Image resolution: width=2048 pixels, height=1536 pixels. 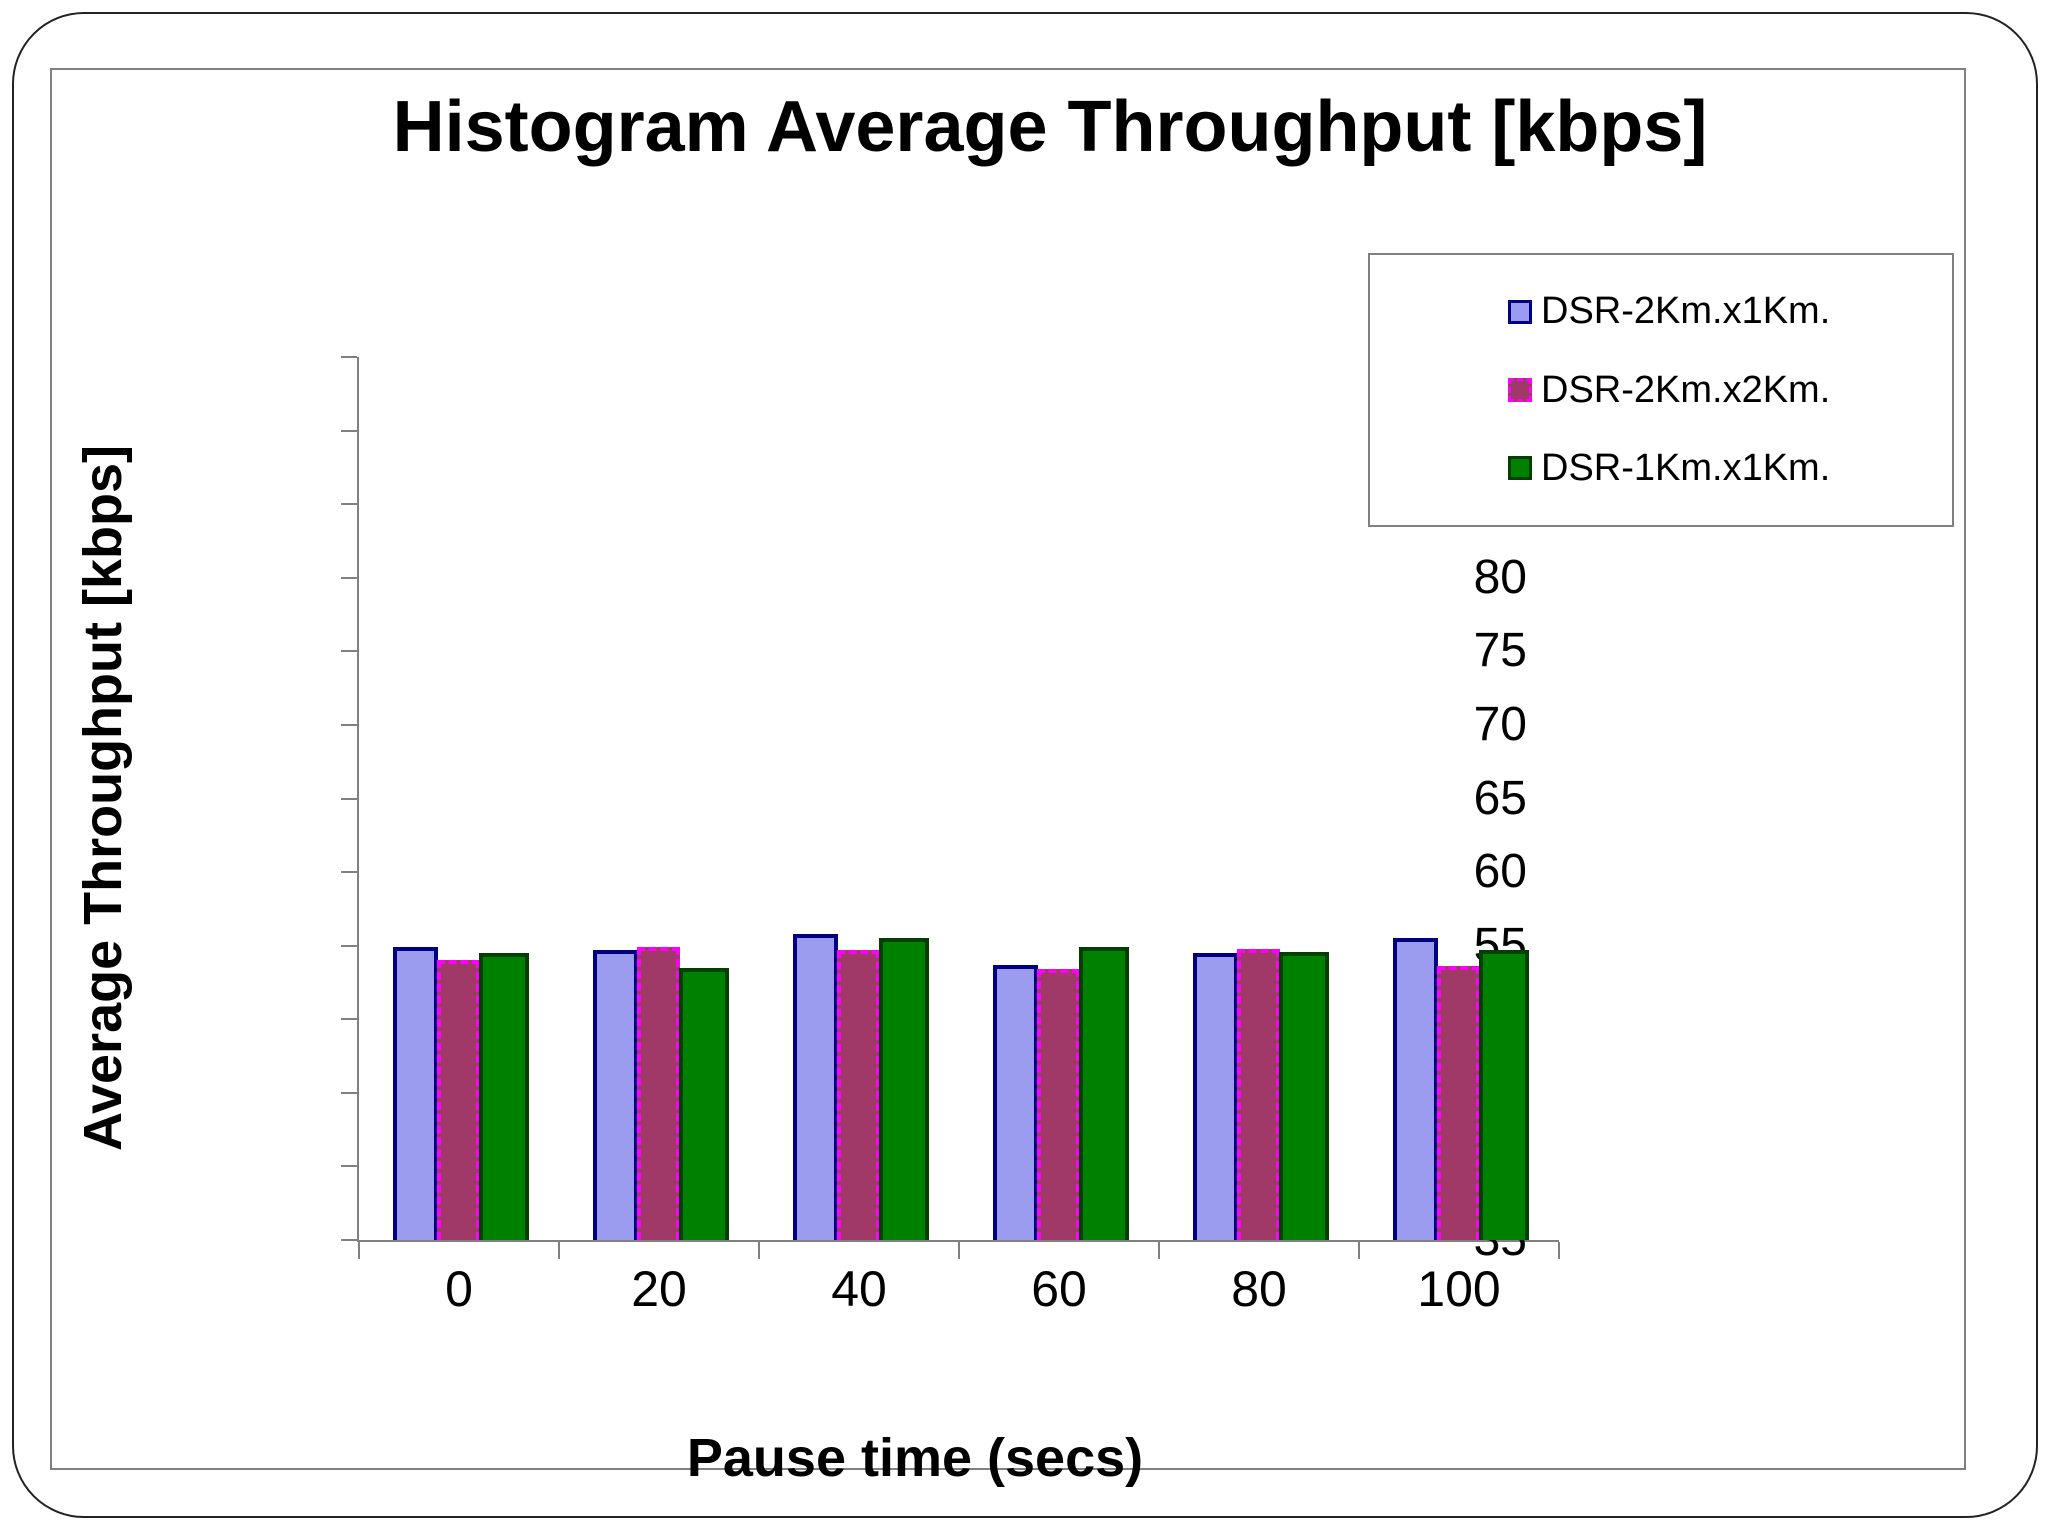 What do you see at coordinates (1500, 577) in the screenshot?
I see `y-axis-tick-label: 80` at bounding box center [1500, 577].